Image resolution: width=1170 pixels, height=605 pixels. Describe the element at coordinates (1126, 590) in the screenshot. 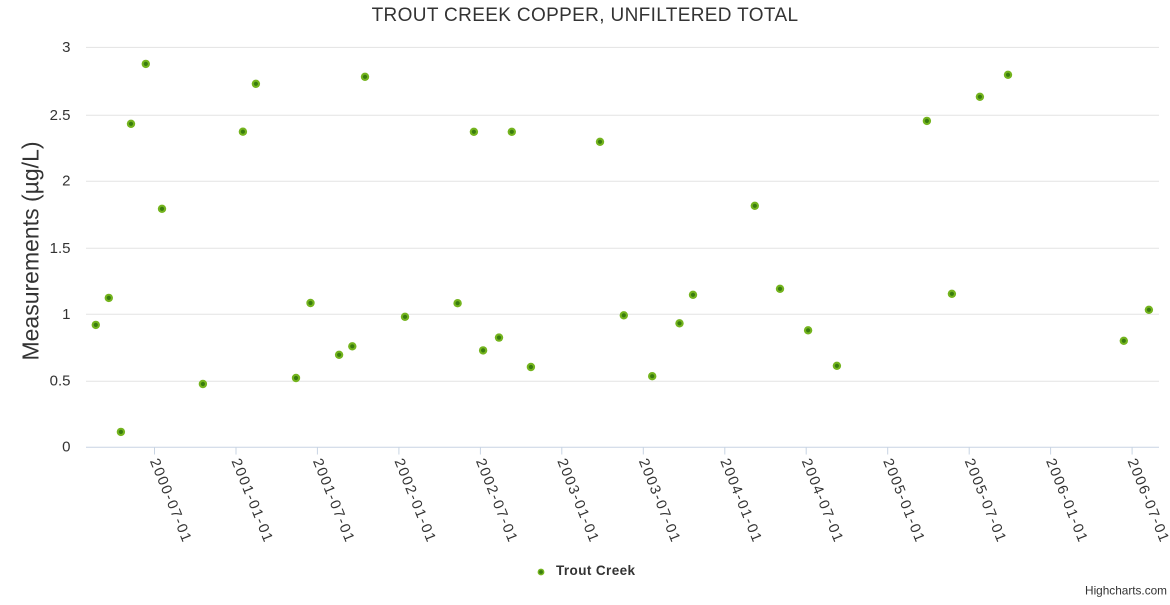

I see `svg-text: Highcharts.com` at that location.